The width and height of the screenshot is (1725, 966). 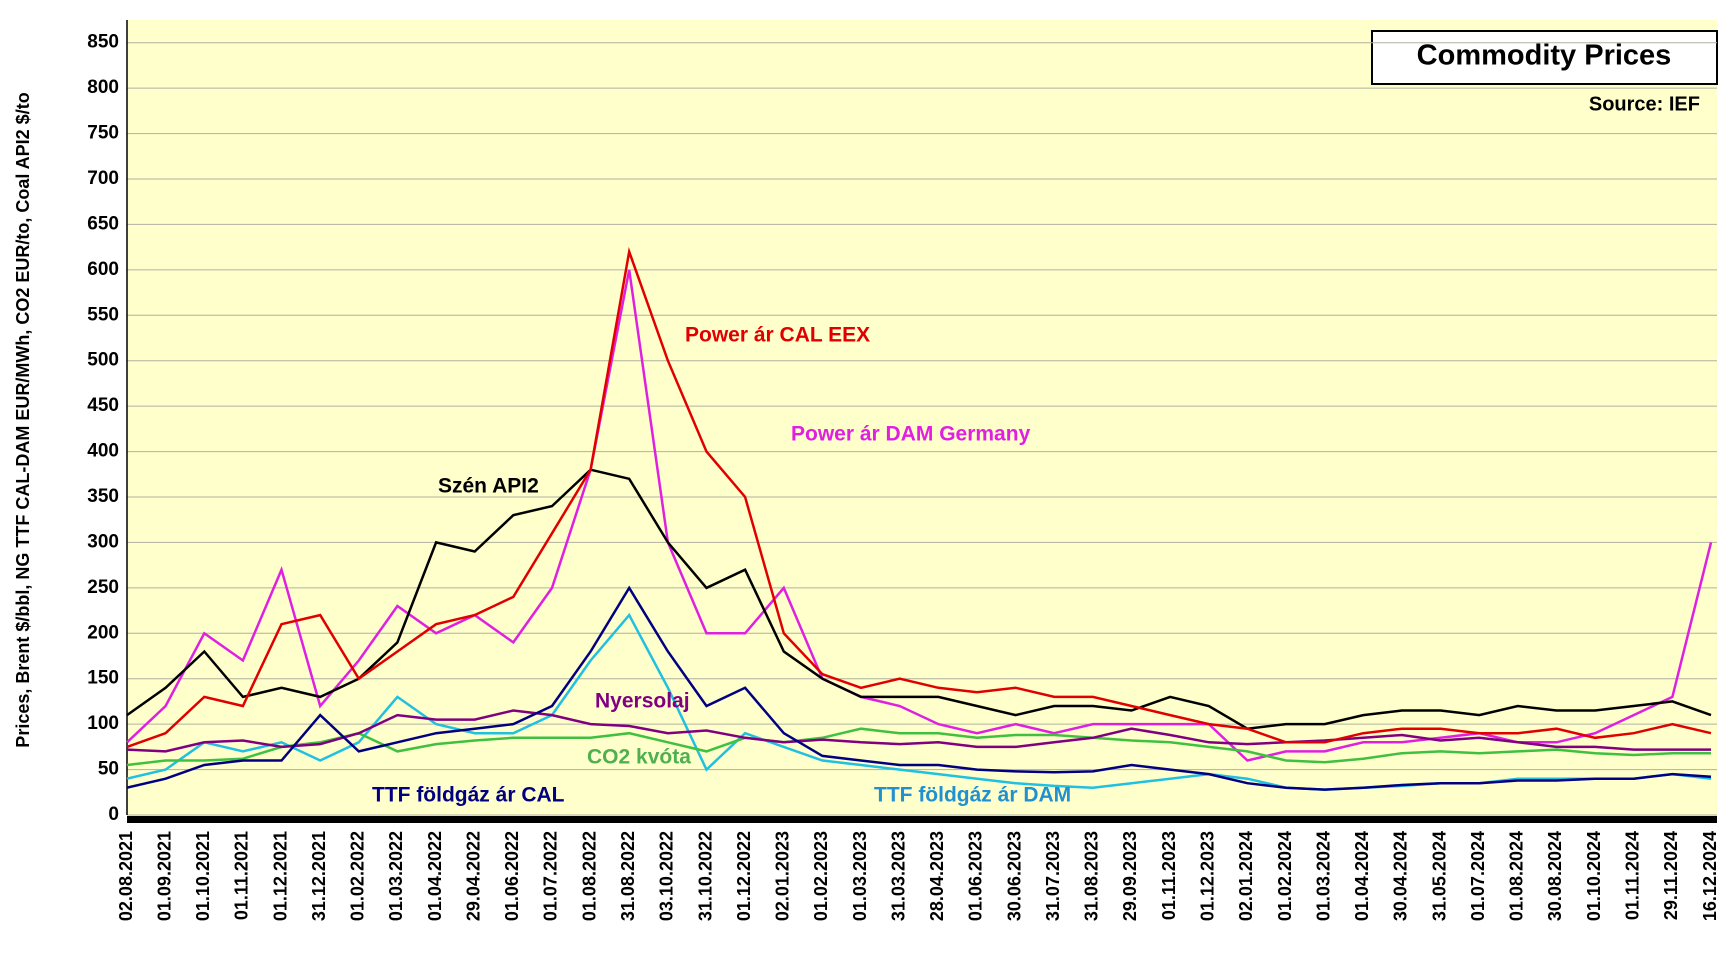 What do you see at coordinates (113, 814) in the screenshot?
I see `y-tick-label: 0` at bounding box center [113, 814].